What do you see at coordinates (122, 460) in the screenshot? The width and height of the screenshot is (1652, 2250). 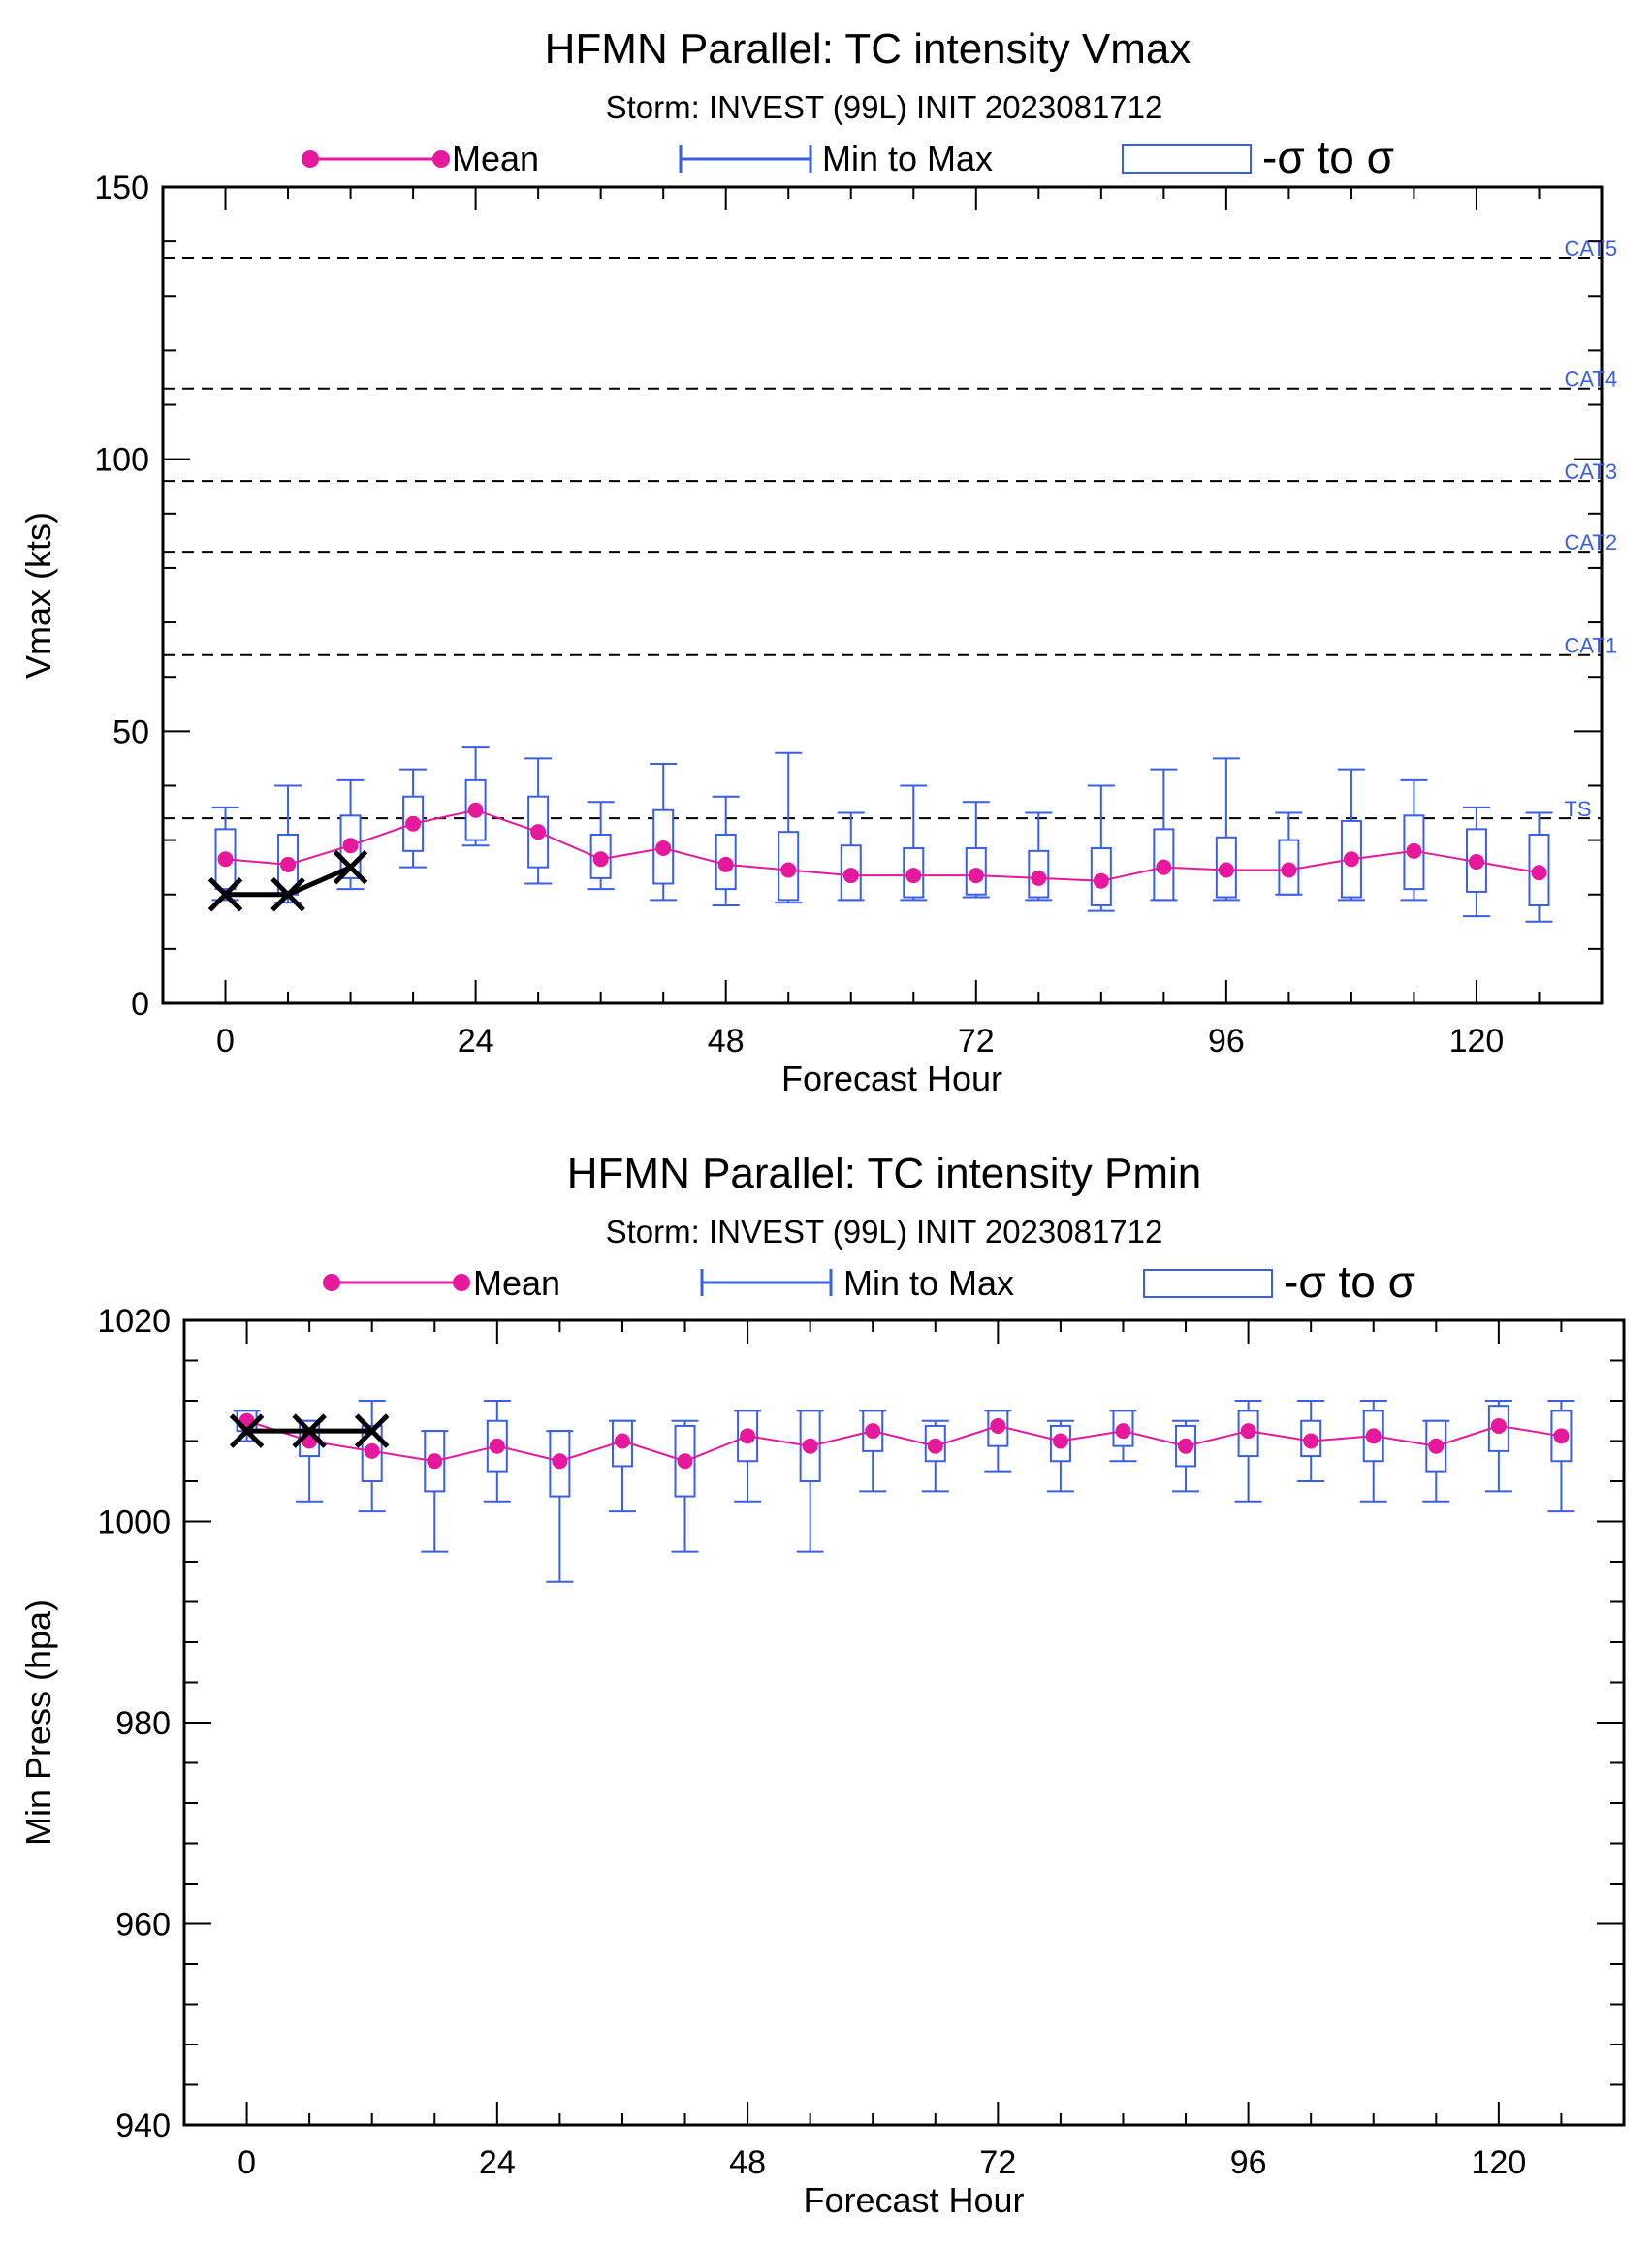 I see `y-tick-label: 100` at bounding box center [122, 460].